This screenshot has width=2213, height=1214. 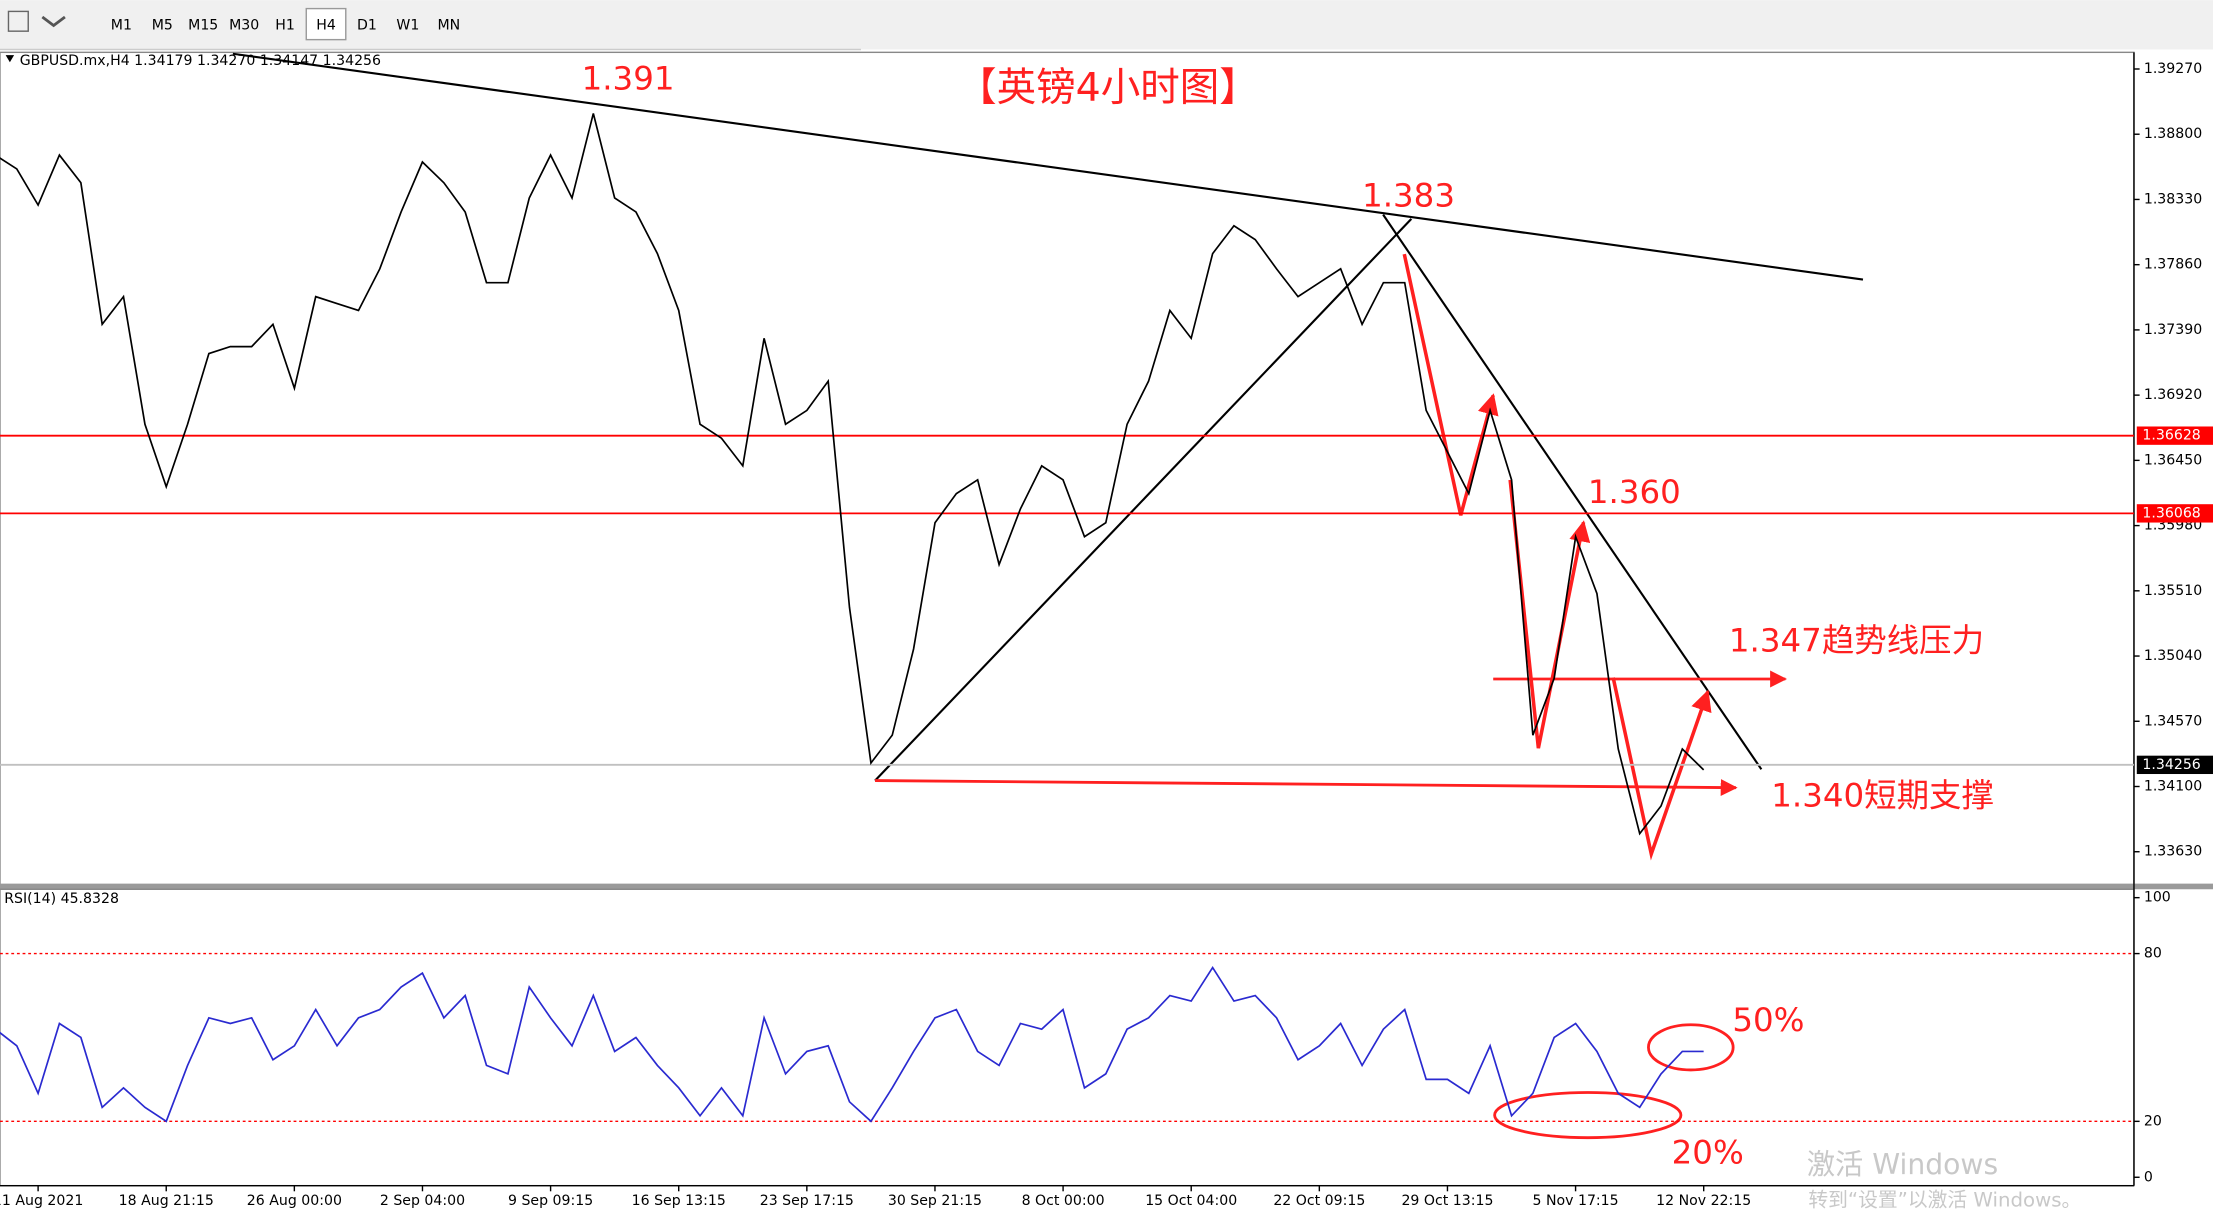 I want to click on x-tick-label: 30 Sep 21:15, so click(x=935, y=1201).